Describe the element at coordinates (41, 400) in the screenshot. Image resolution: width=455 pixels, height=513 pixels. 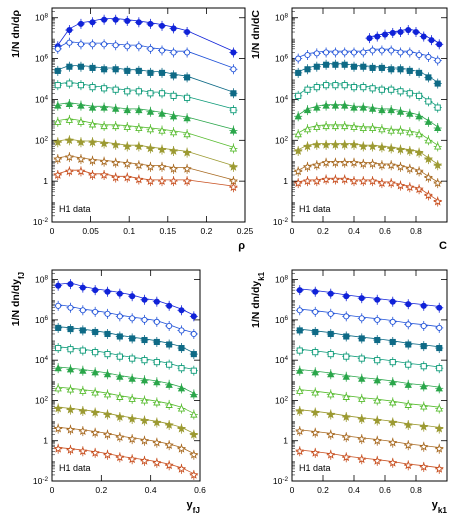
I see `y-tick-label: 10²` at that location.